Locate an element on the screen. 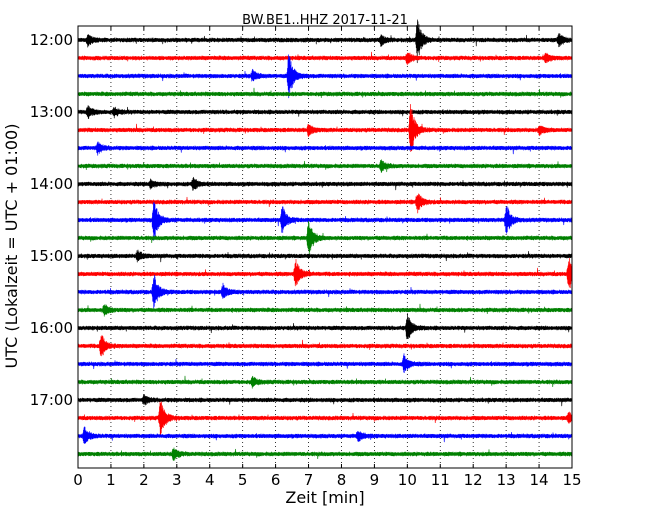 This screenshot has height=524, width=650. x-tick-label: 1 is located at coordinates (111, 480).